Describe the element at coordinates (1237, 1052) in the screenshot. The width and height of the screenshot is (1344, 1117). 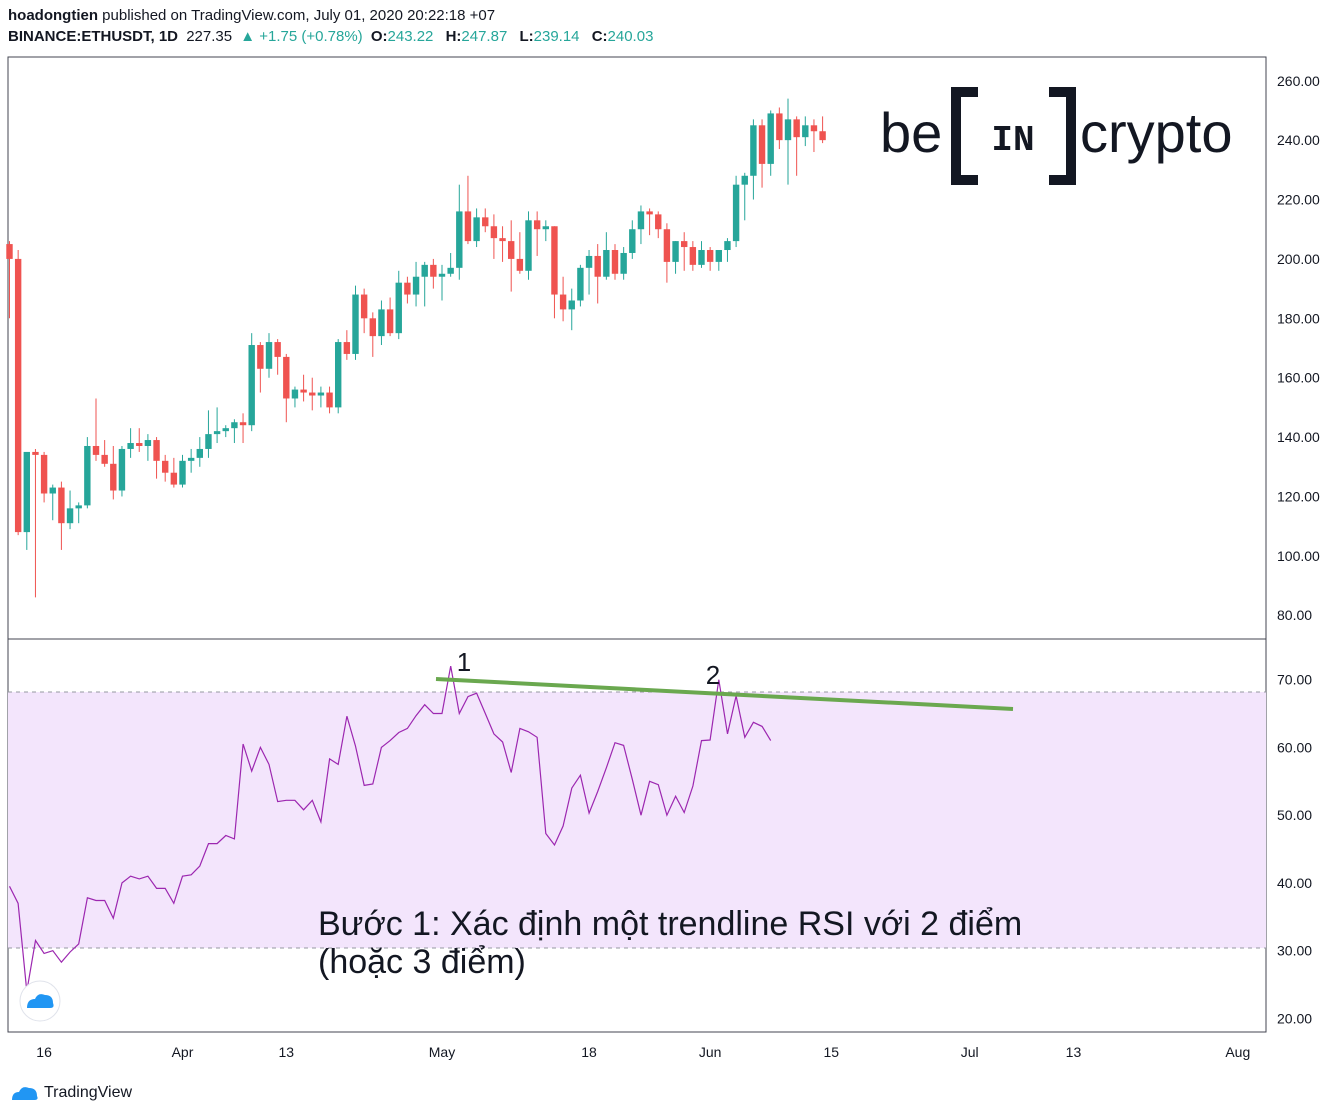
I see `time-tick-label: Aug` at that location.